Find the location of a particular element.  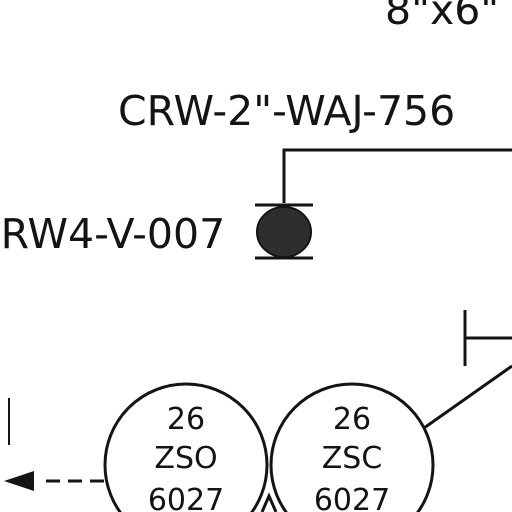

dashed-signal-arrow is located at coordinates (54, 481).